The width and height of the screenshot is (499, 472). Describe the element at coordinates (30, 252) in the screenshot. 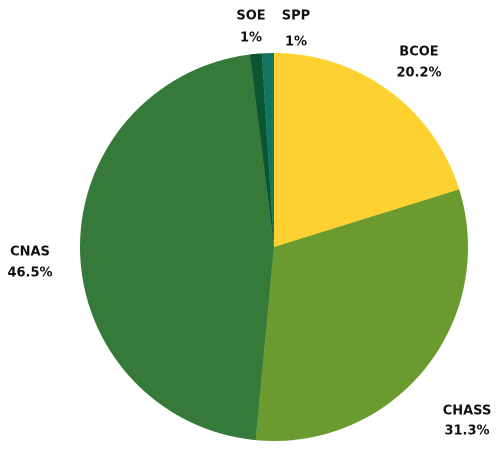

I see `slice-name: CNAS` at that location.